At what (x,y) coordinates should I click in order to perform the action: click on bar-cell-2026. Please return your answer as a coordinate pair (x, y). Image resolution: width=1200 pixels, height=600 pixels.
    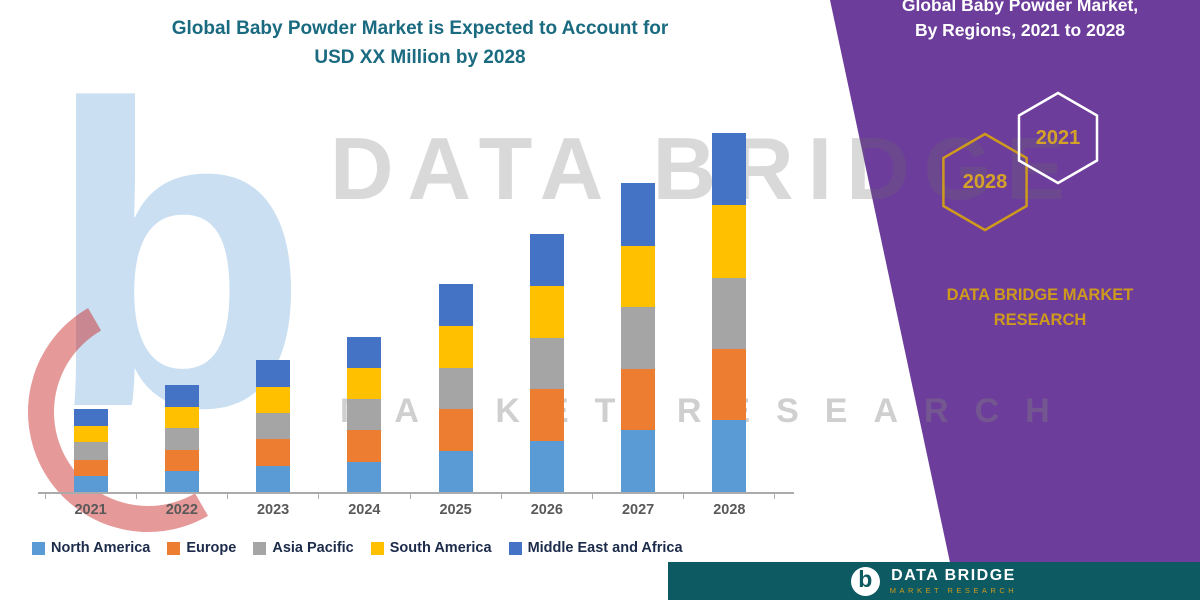
    Looking at the image, I should click on (546, 300).